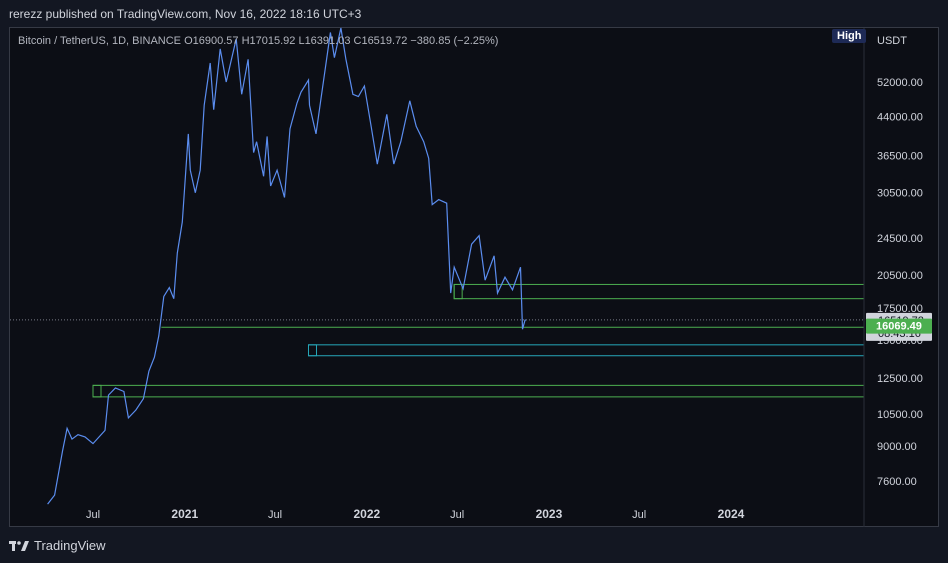 This screenshot has width=948, height=563. Describe the element at coordinates (70, 545) in the screenshot. I see `footer-brand-text: TradingView` at that location.